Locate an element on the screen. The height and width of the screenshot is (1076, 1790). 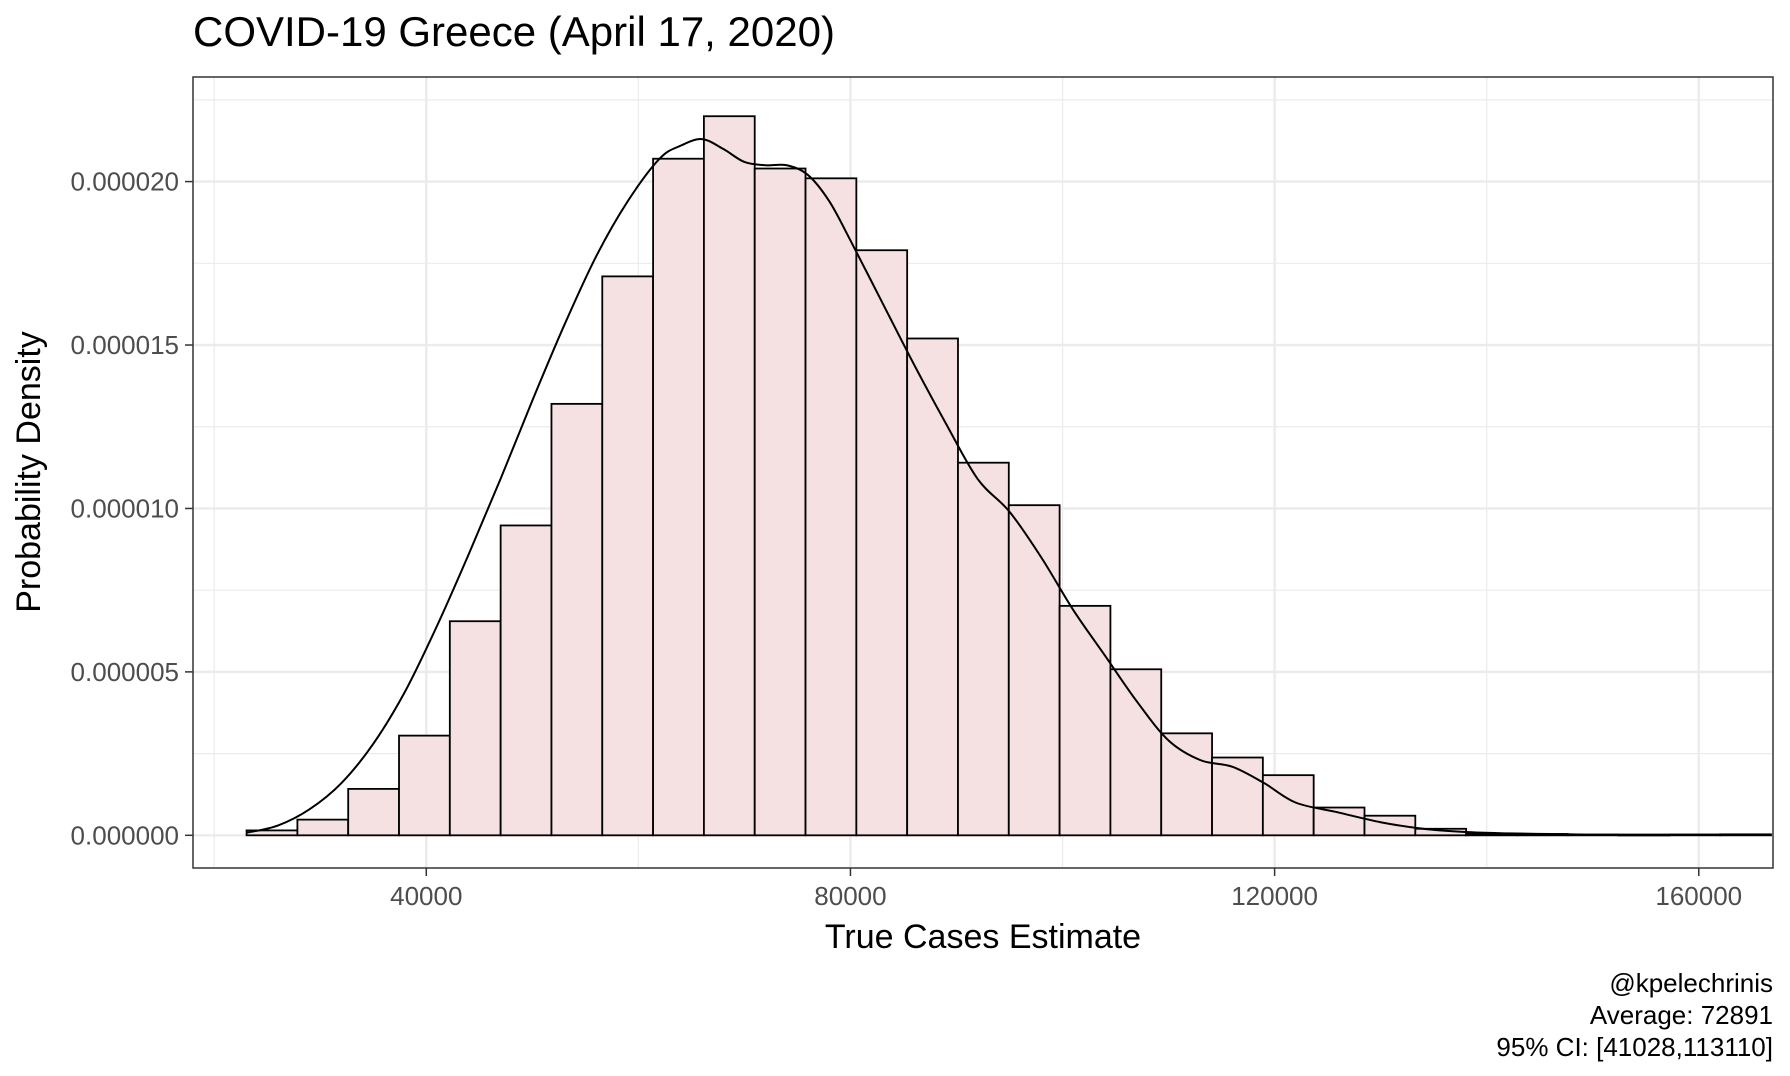
y-tick-label: 0.000020 is located at coordinates (125, 182).